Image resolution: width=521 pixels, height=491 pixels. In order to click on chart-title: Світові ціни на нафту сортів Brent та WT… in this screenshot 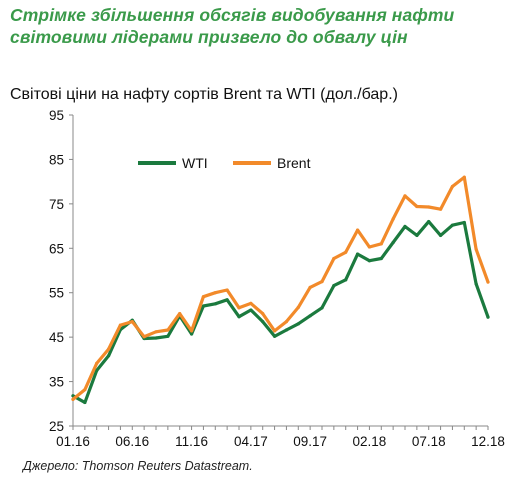, I will do `click(204, 94)`.